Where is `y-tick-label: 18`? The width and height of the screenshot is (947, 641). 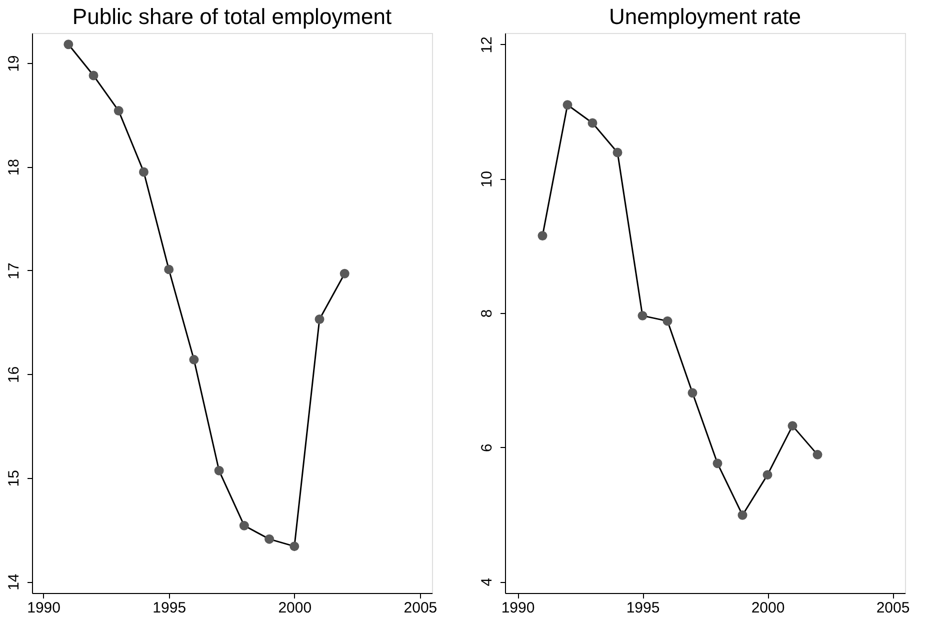 y-tick-label: 18 is located at coordinates (14, 167).